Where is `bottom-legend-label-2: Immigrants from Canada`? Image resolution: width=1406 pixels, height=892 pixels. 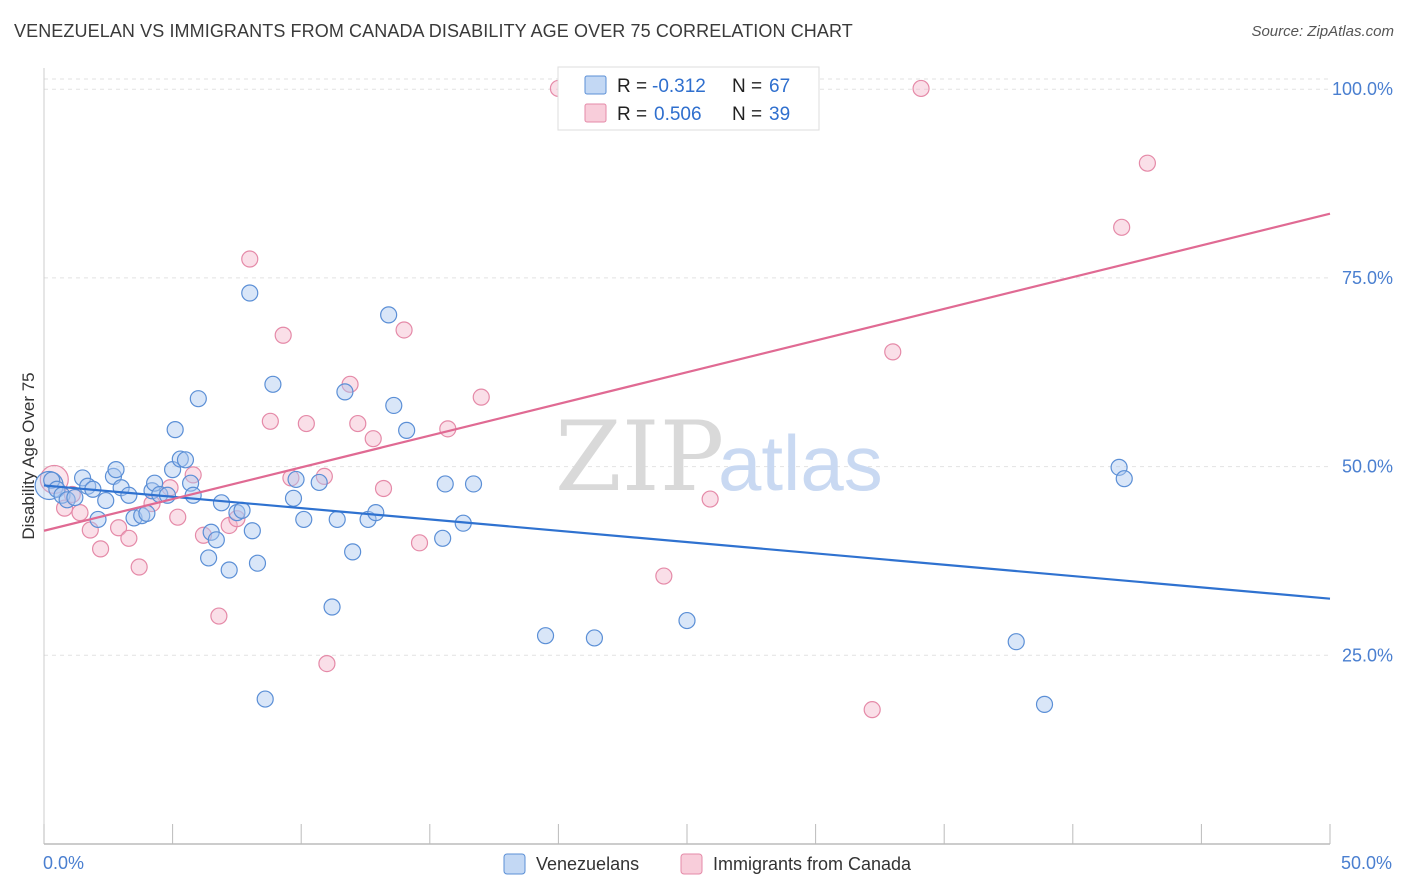 bottom-legend-label-2: Immigrants from Canada is located at coordinates (812, 864).